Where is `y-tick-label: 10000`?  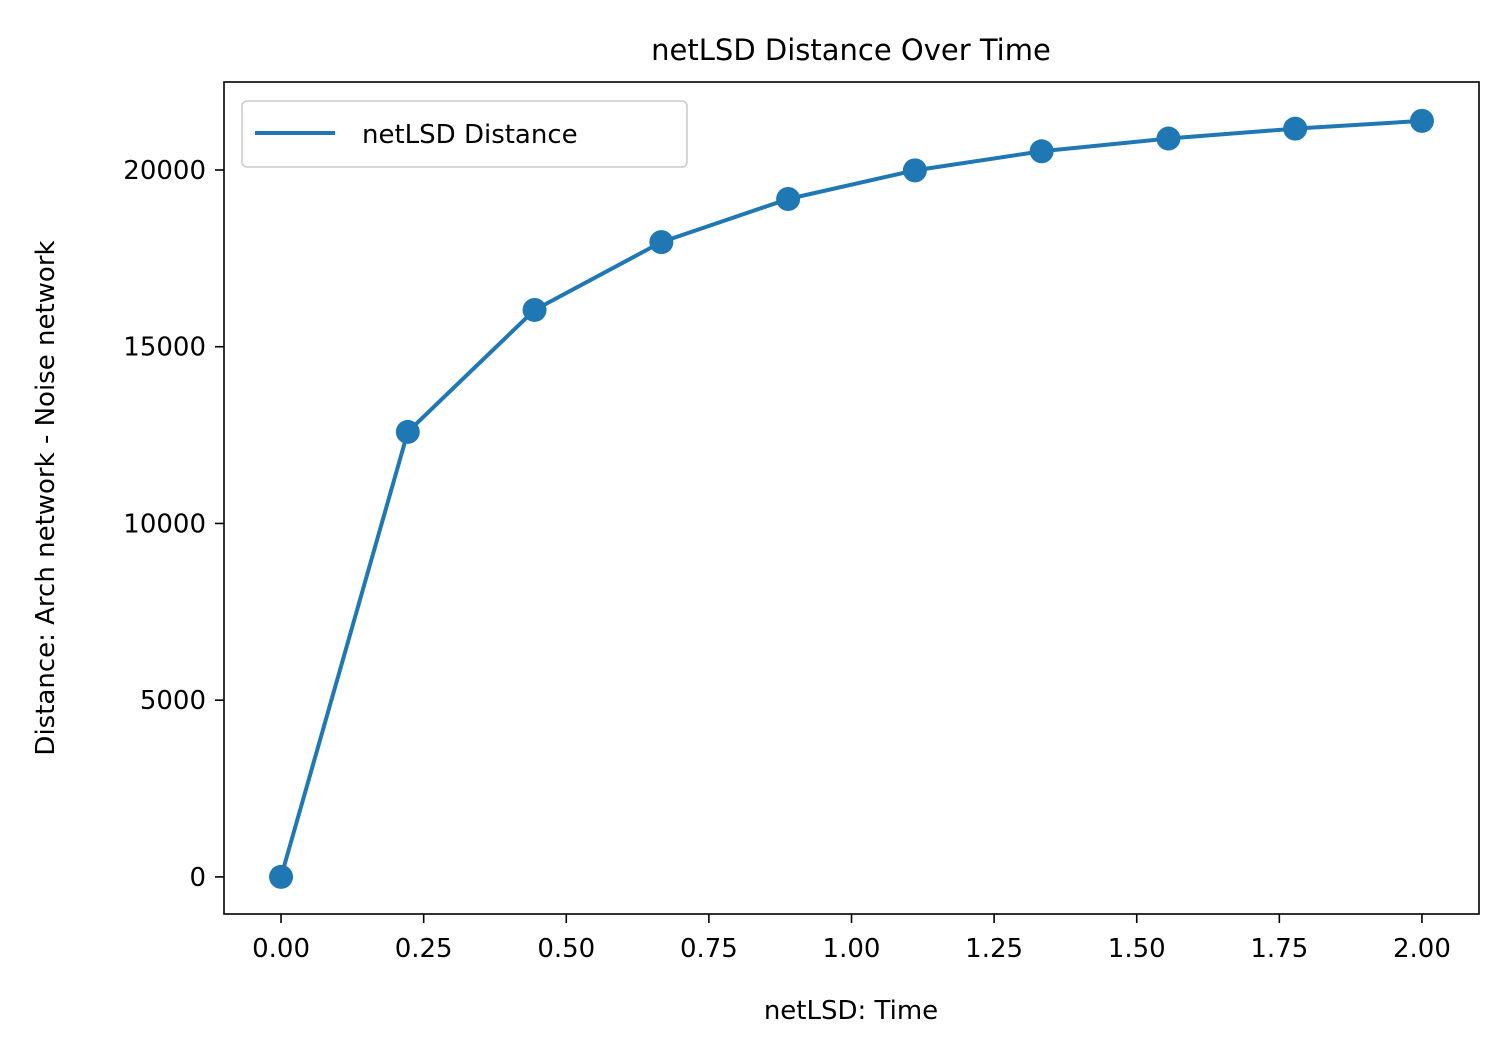
y-tick-label: 10000 is located at coordinates (164, 524).